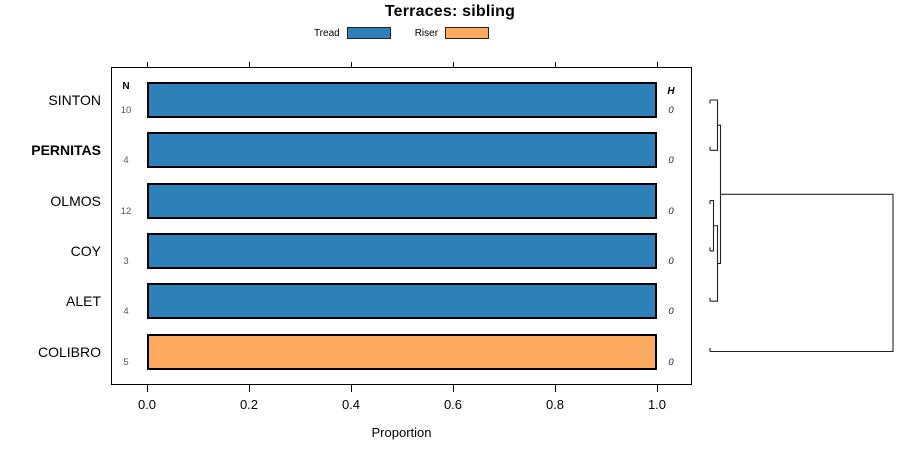 The height and width of the screenshot is (460, 900). Describe the element at coordinates (671, 91) in the screenshot. I see `h-column-header: H` at that location.